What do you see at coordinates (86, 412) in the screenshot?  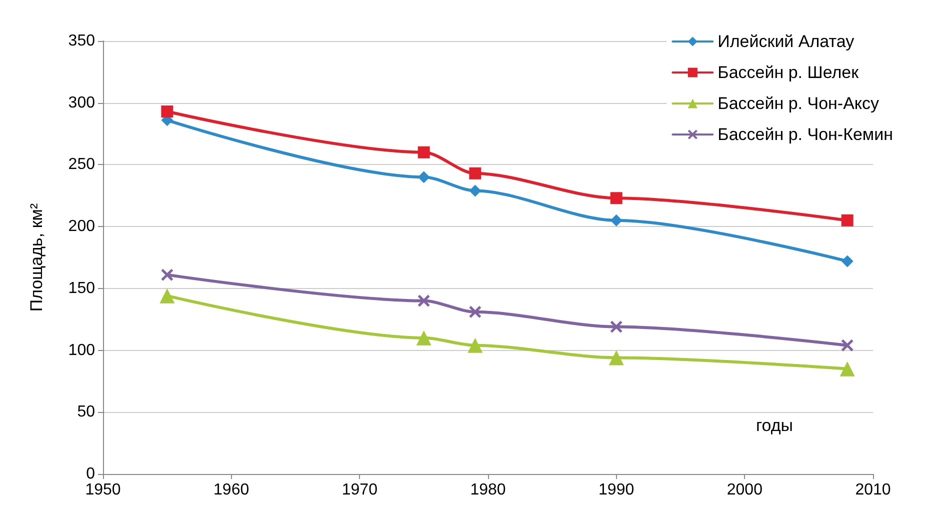 I see `y-tick-label: 50` at bounding box center [86, 412].